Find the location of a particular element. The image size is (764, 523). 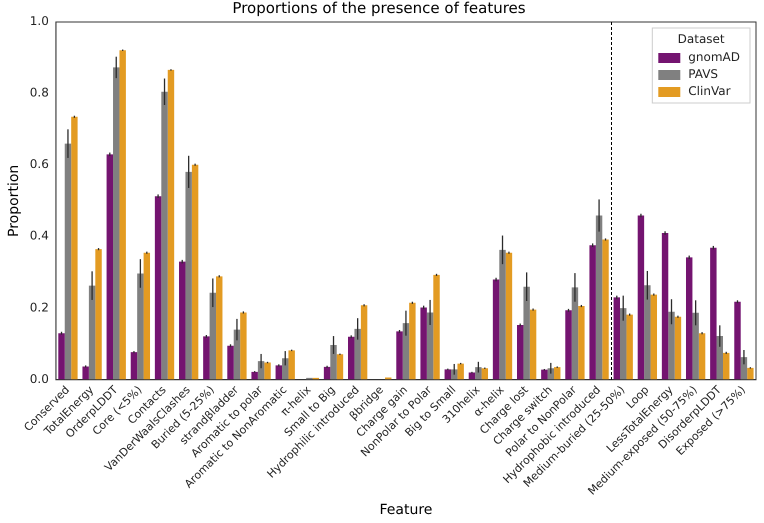

y-tick-label: 0.6 is located at coordinates (39, 164).